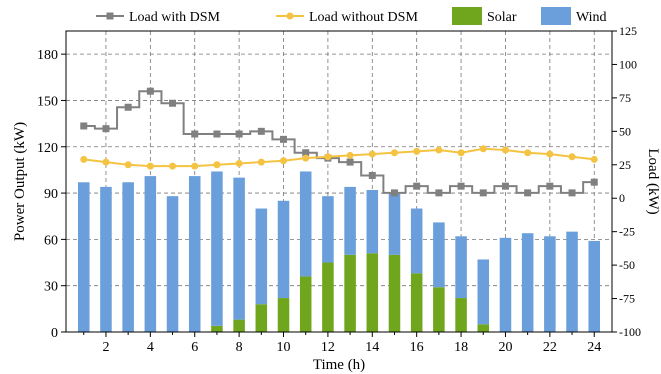 Image resolution: width=661 pixels, height=374 pixels. I want to click on legend-swatch-solar, so click(467, 16).